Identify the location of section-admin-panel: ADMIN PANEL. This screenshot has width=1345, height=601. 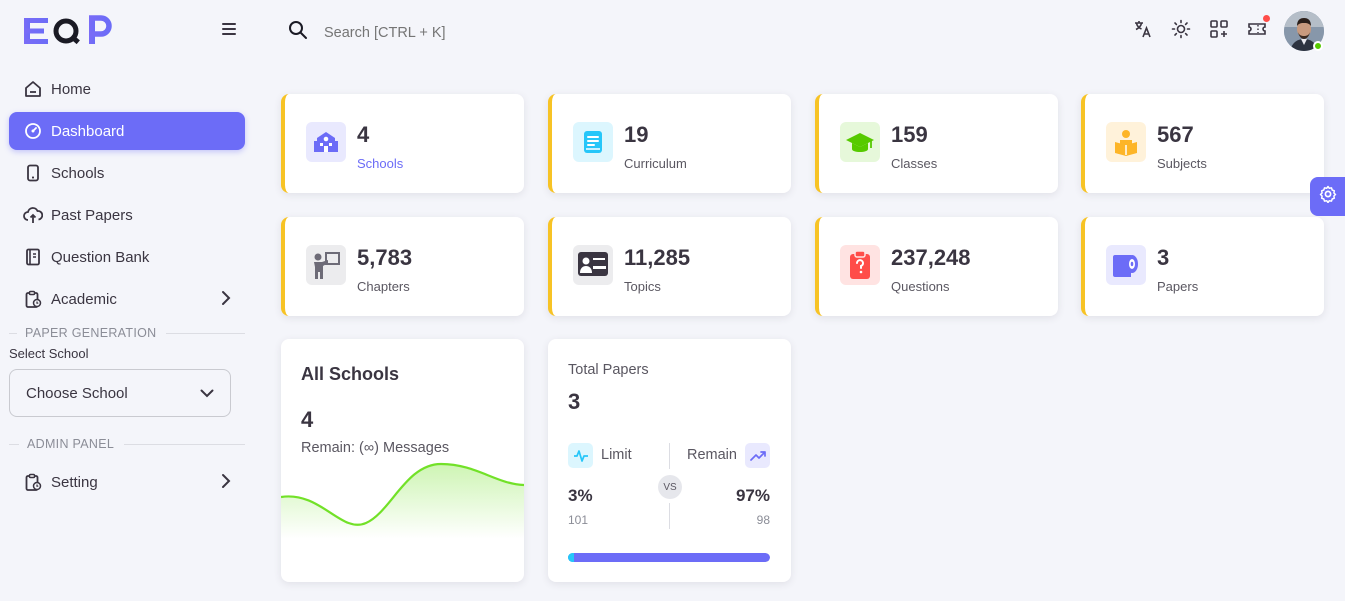
(127, 444).